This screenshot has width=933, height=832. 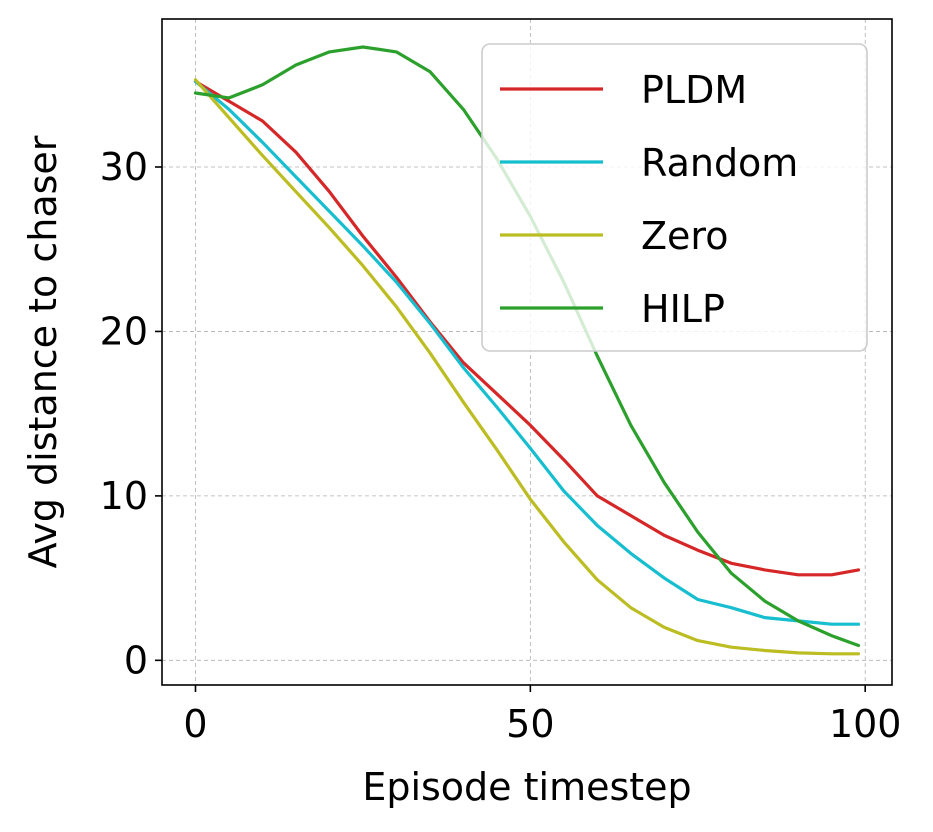 I want to click on y-tick-label: 10, so click(x=124, y=496).